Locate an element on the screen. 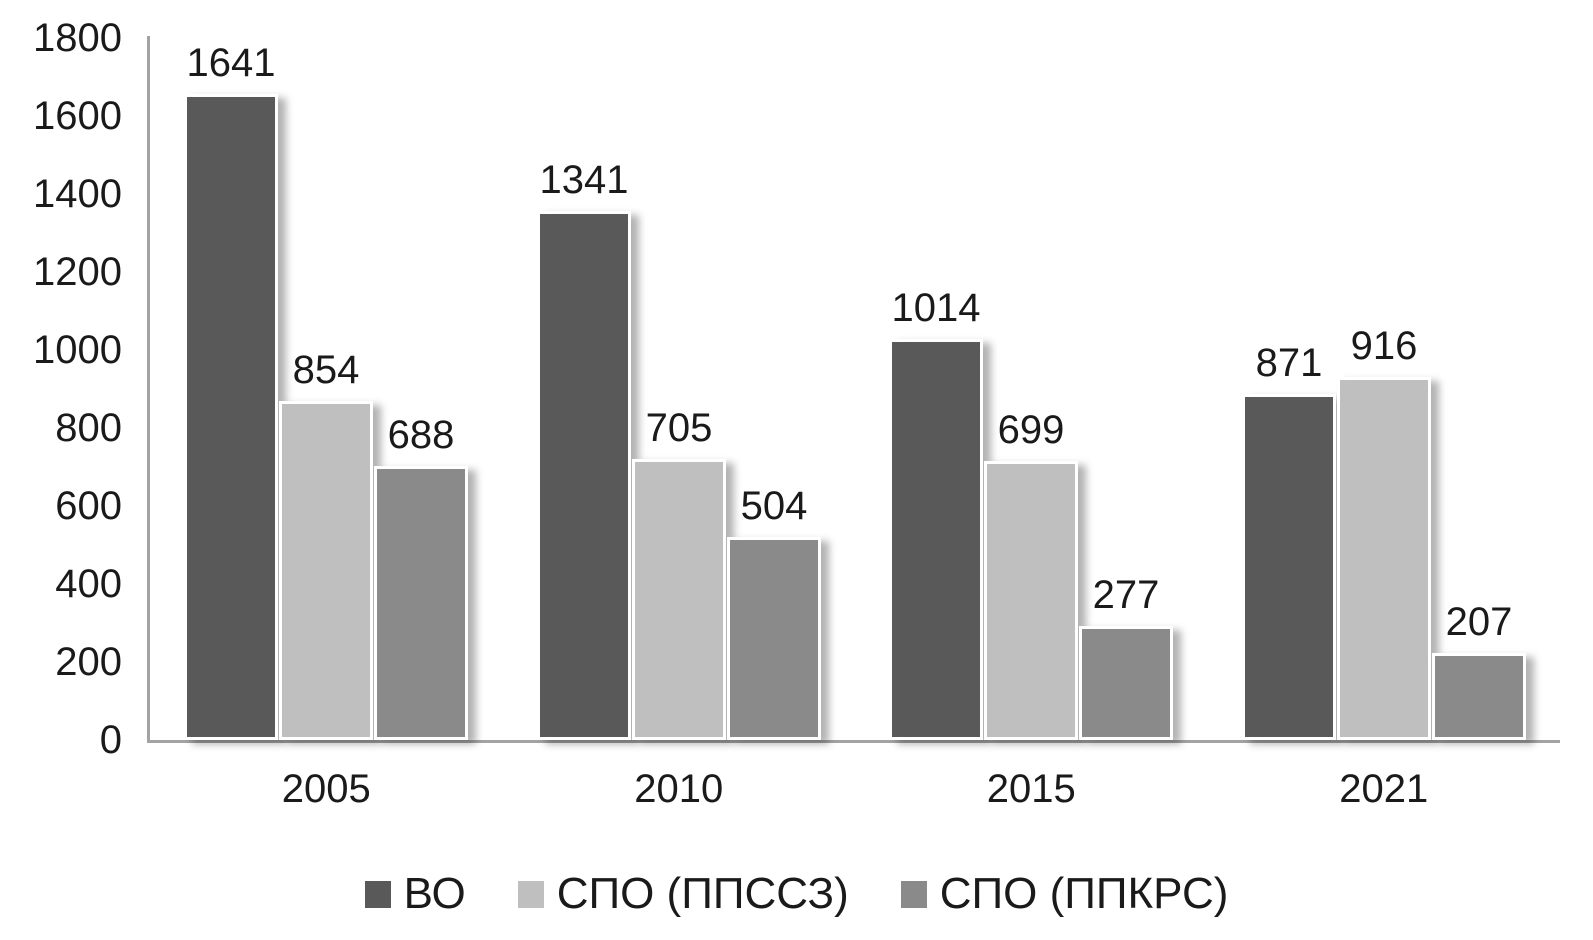 The height and width of the screenshot is (940, 1593). y-tick-label-800: 800 is located at coordinates (88, 428).